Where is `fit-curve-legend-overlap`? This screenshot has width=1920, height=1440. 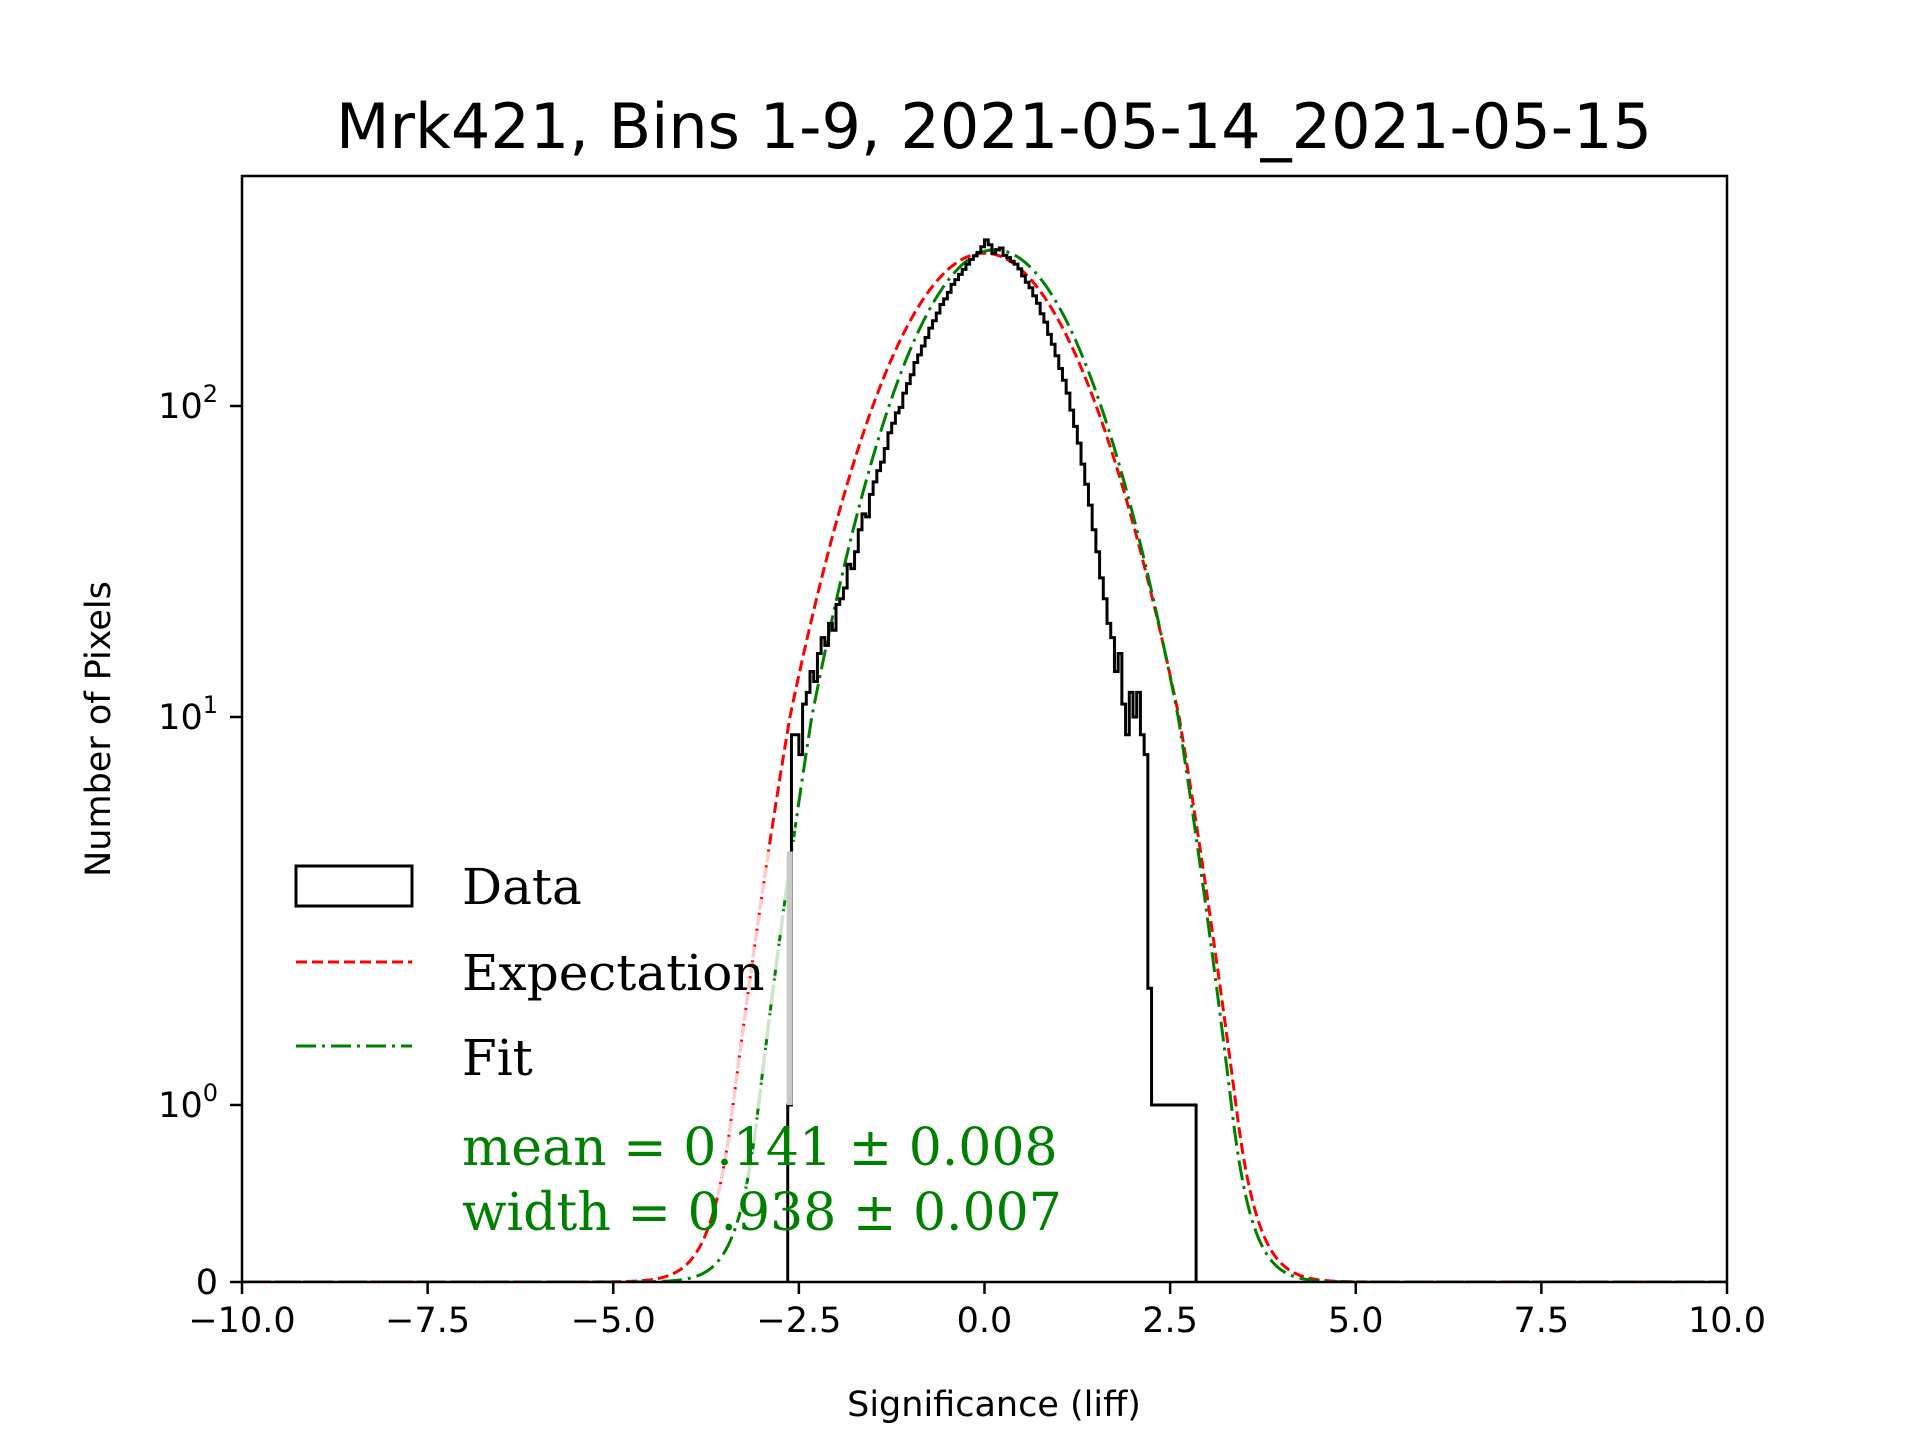 fit-curve-legend-overlap is located at coordinates (767, 1020).